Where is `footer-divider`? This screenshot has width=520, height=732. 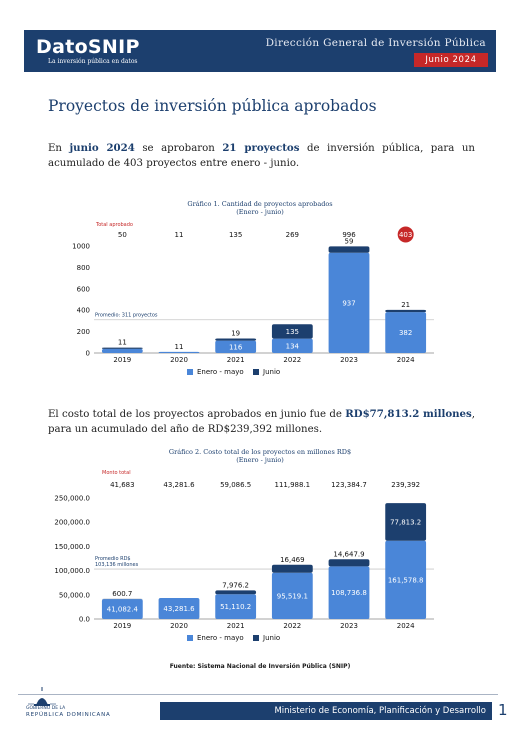
footer-divider is located at coordinates (258, 694).